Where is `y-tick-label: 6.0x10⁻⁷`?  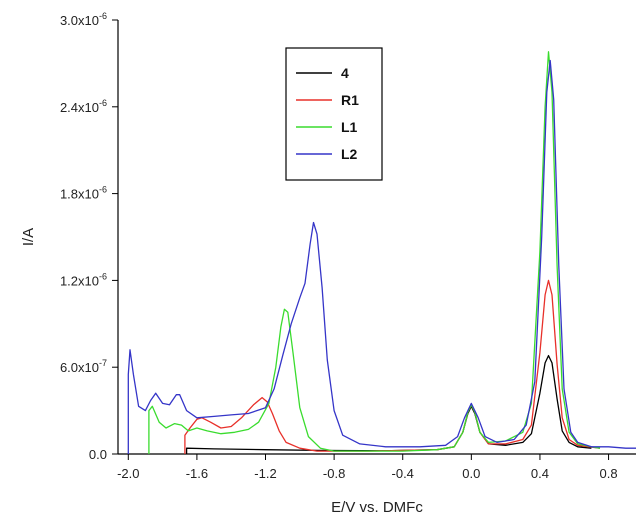 y-tick-label: 6.0x10⁻⁷ is located at coordinates (83, 366).